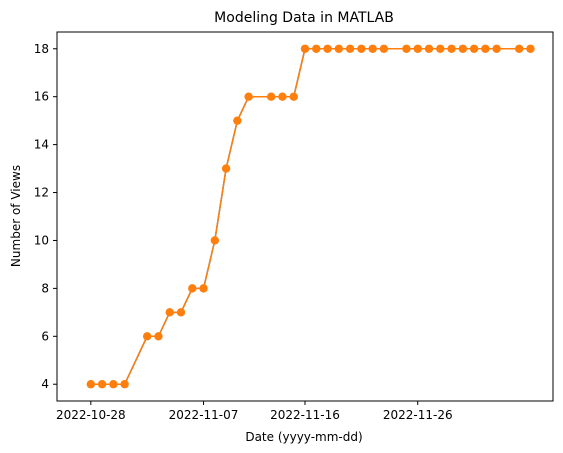  I want to click on x-tick-label: 2022-11-26, so click(418, 415).